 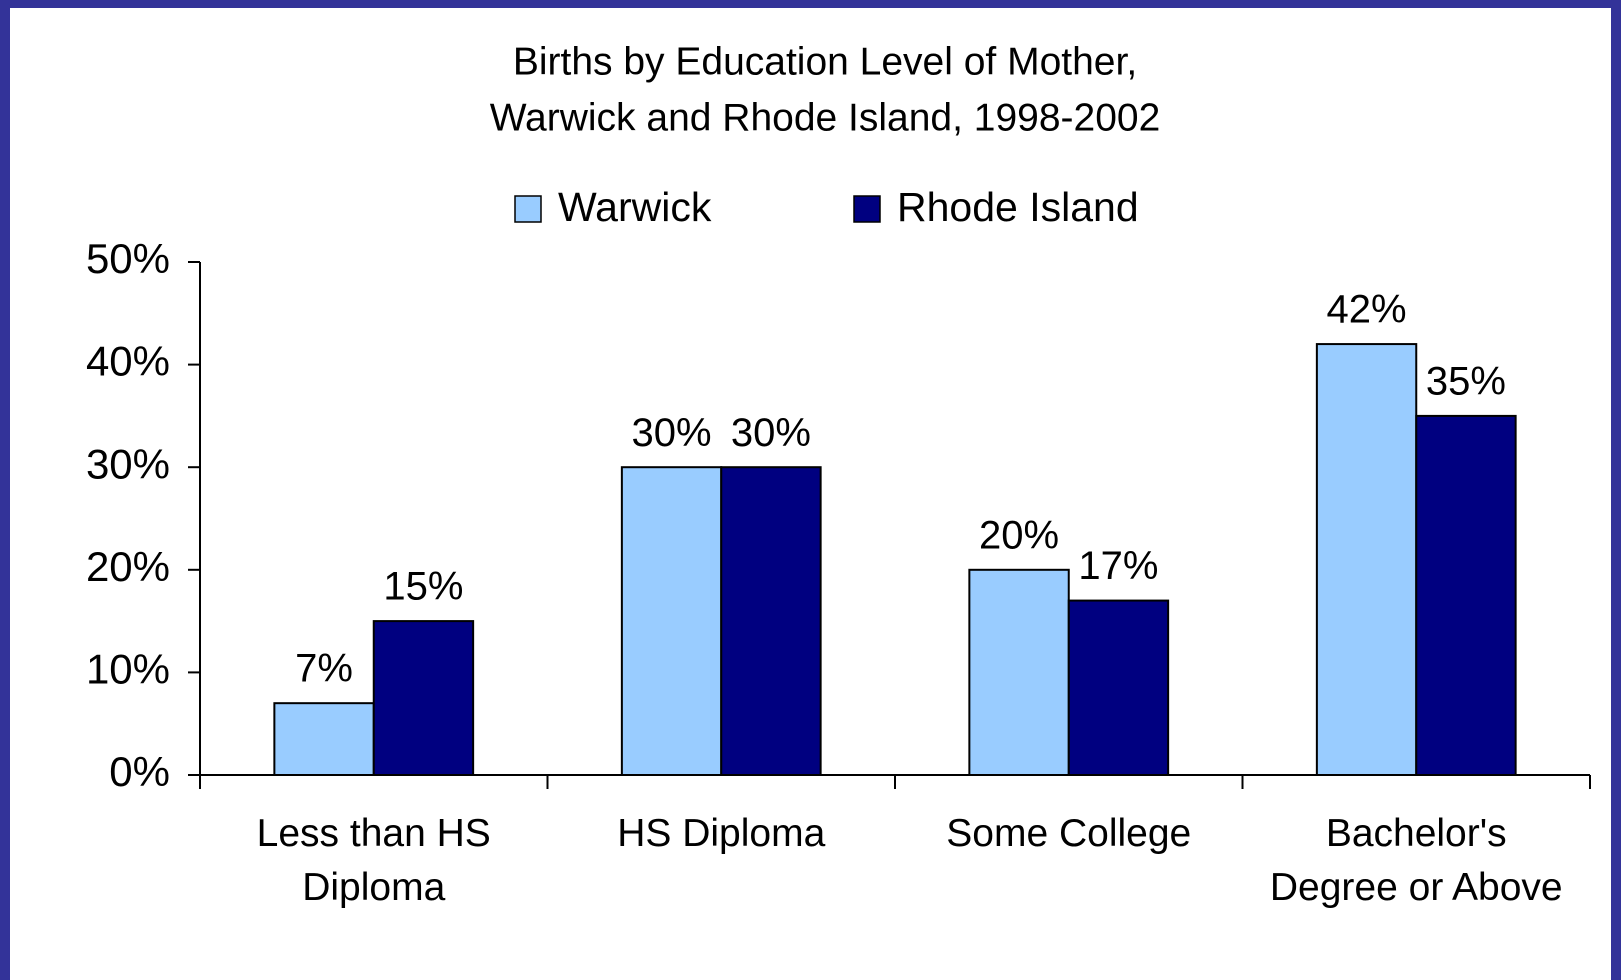 I want to click on data-label: 35%, so click(x=1466, y=381).